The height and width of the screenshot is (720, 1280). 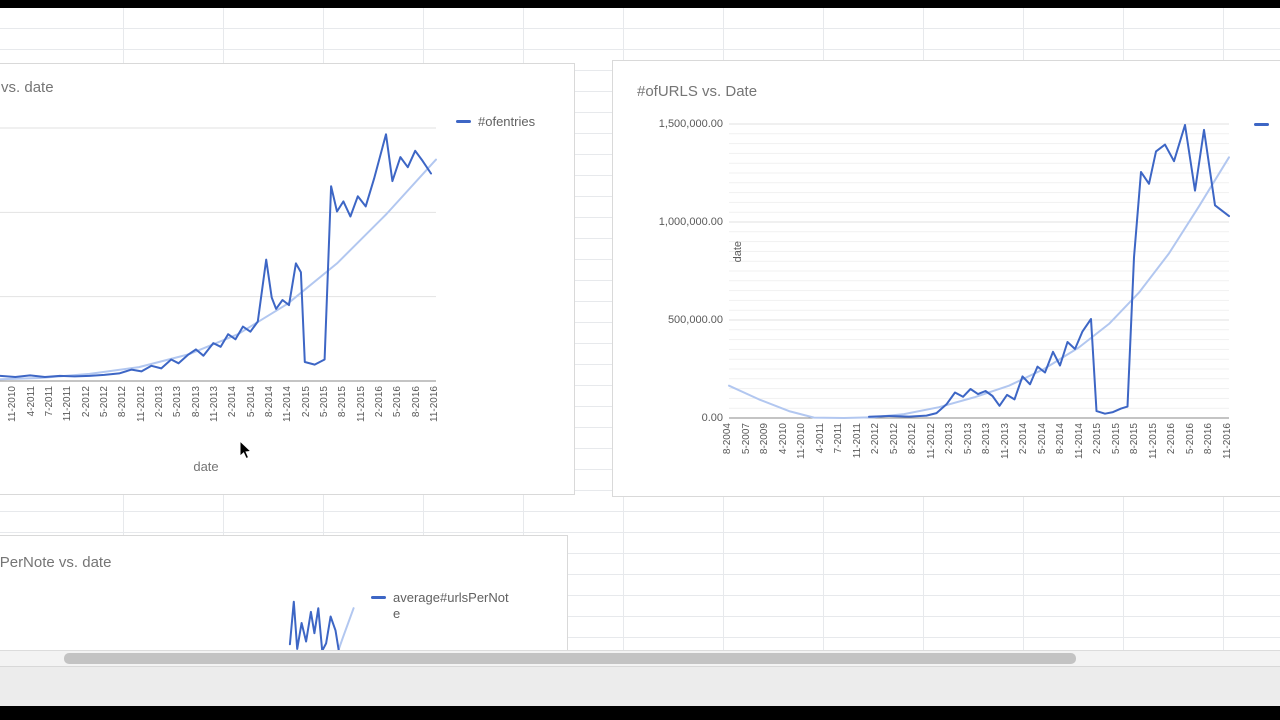 I want to click on x-axis-tick-label: 8-2004, so click(x=727, y=439).